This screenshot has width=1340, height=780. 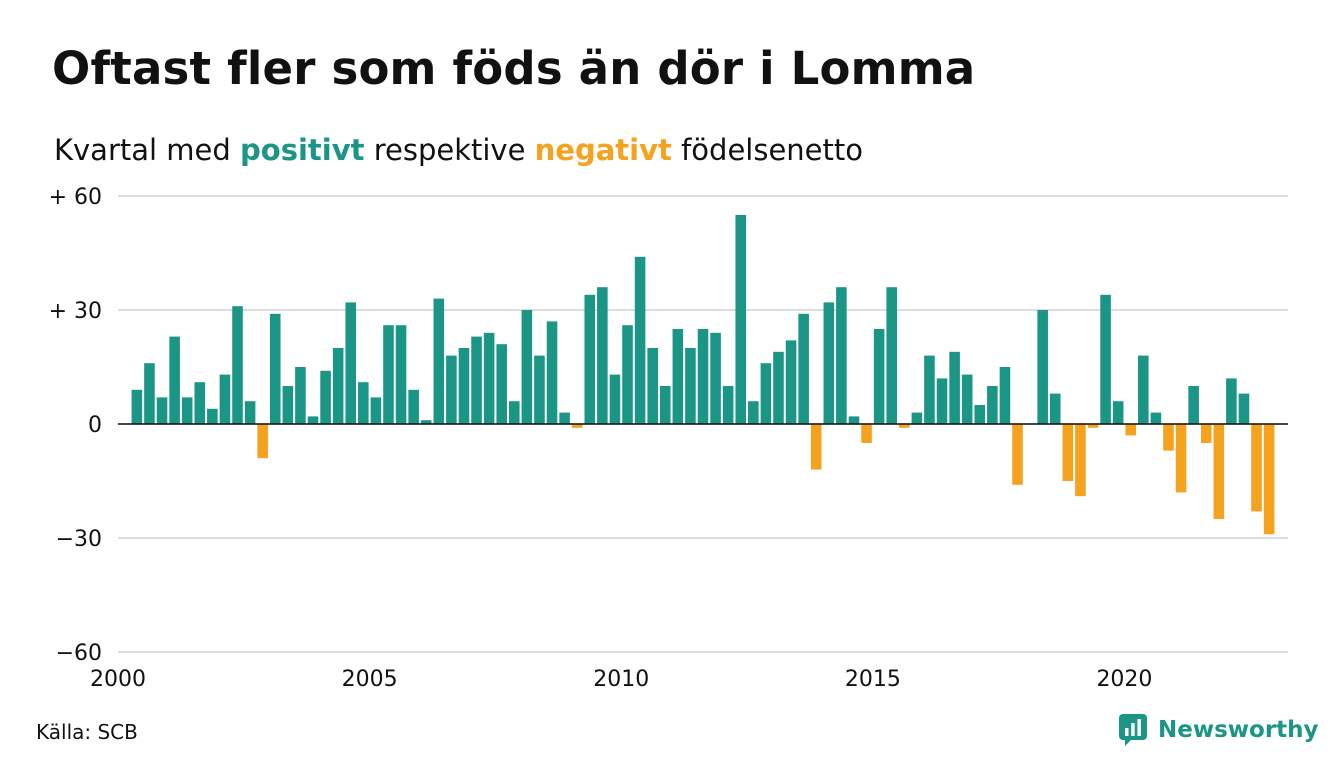 I want to click on x-tick-label: 2005, so click(x=370, y=679).